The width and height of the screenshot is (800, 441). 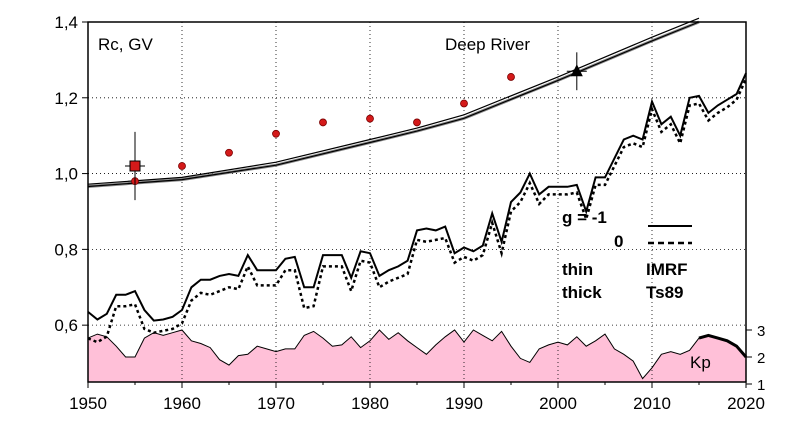 I want to click on x-tick-label: 1980, so click(x=370, y=403).